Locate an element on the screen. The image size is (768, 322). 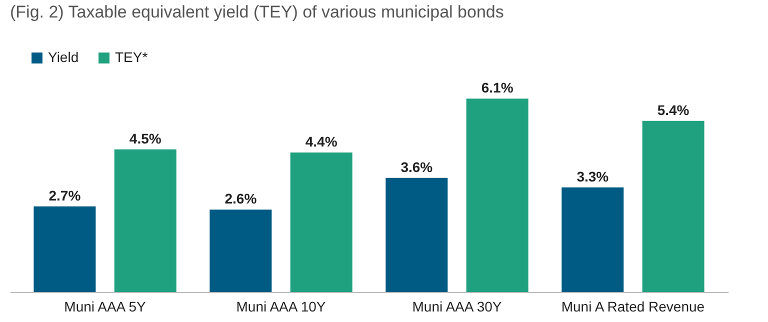
x-tick-label: Muni AAA 30Y is located at coordinates (457, 306).